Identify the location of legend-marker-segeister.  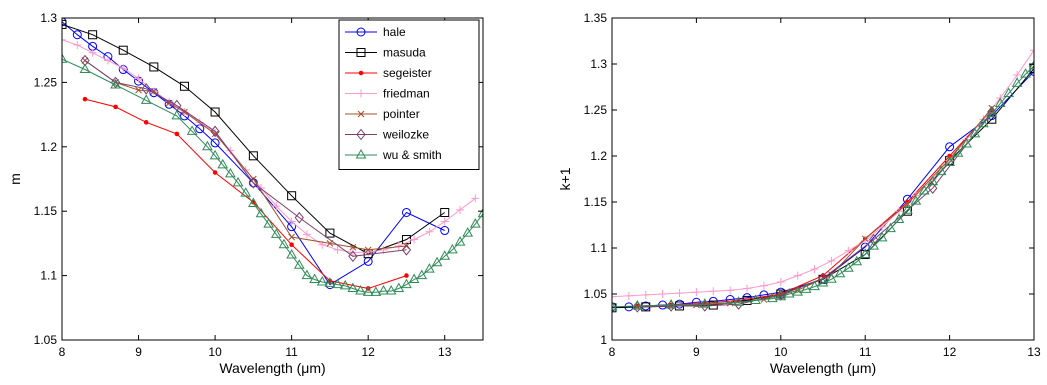
(361, 73).